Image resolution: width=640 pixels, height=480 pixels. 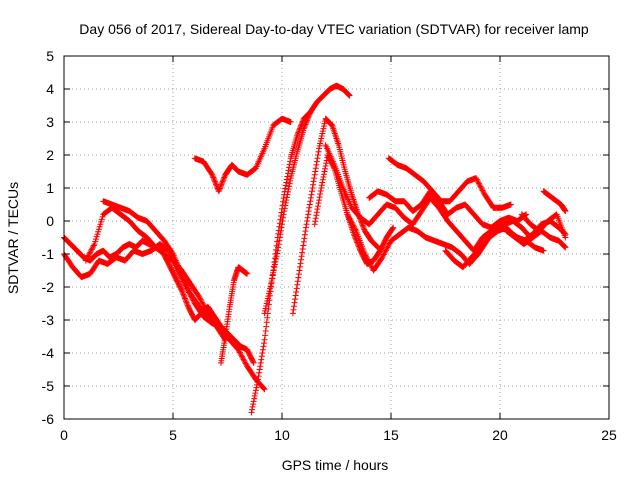 I want to click on y-tick-label: 5, so click(x=50, y=56).